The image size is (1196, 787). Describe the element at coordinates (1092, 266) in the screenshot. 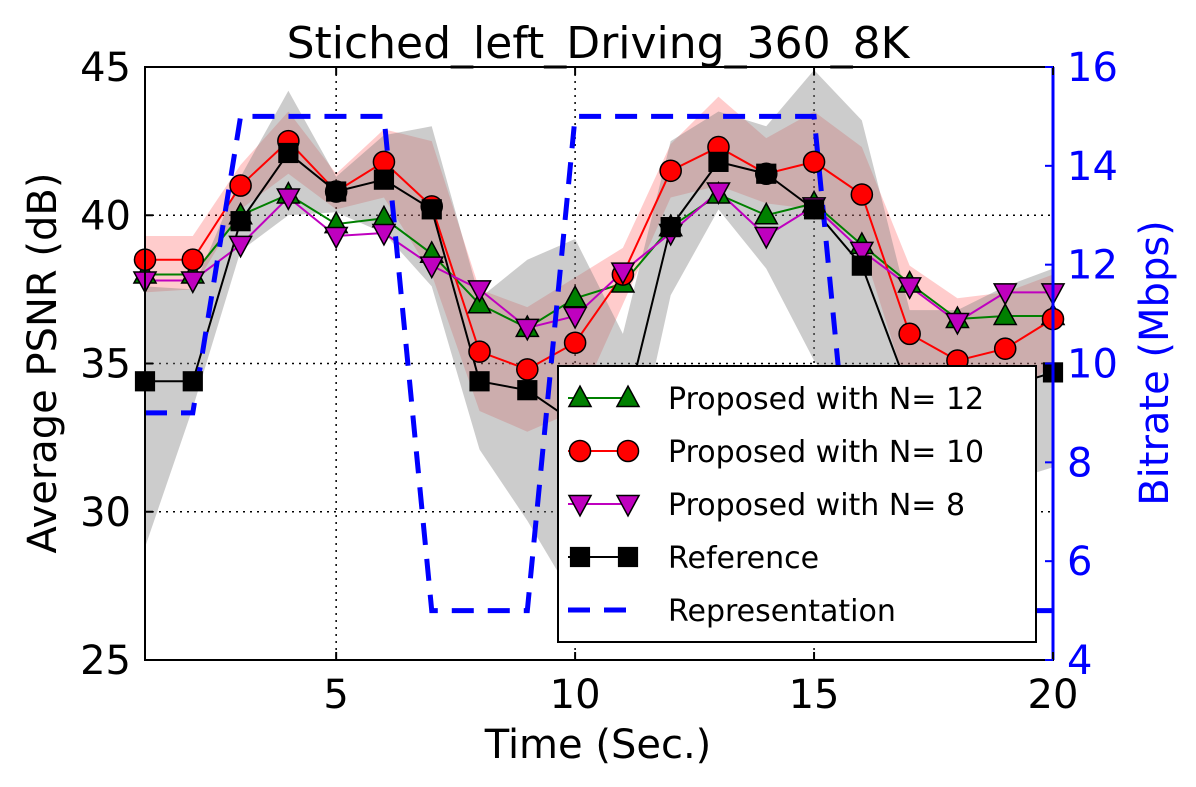

I see `y2-tick-label: 12` at that location.